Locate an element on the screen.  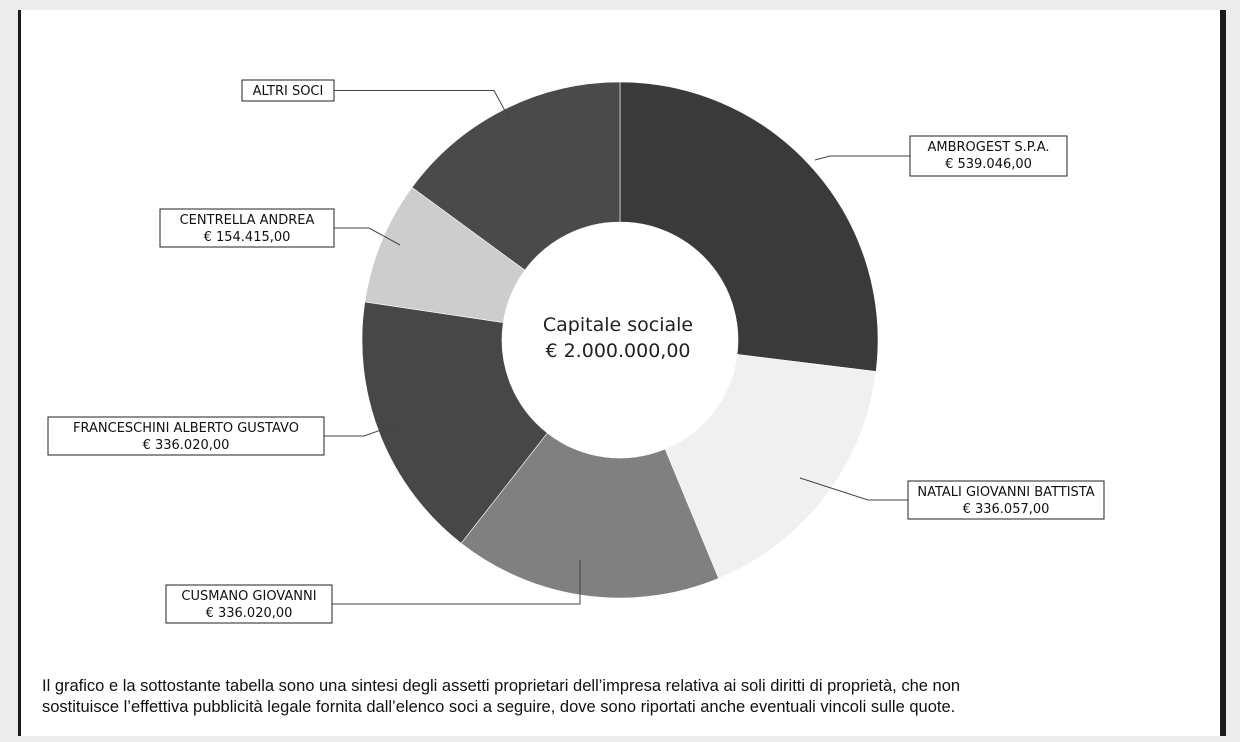
center-label-value: € 2.000.000,00 is located at coordinates (617, 351).